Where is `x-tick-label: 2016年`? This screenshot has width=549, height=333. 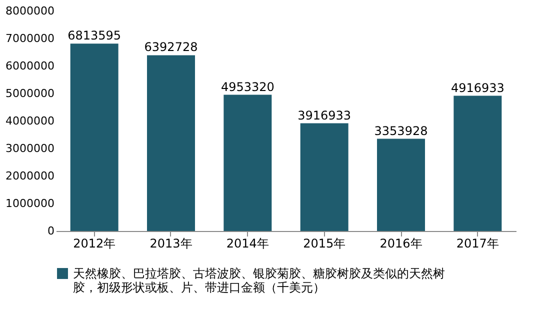 x-tick-label: 2016年 is located at coordinates (401, 243).